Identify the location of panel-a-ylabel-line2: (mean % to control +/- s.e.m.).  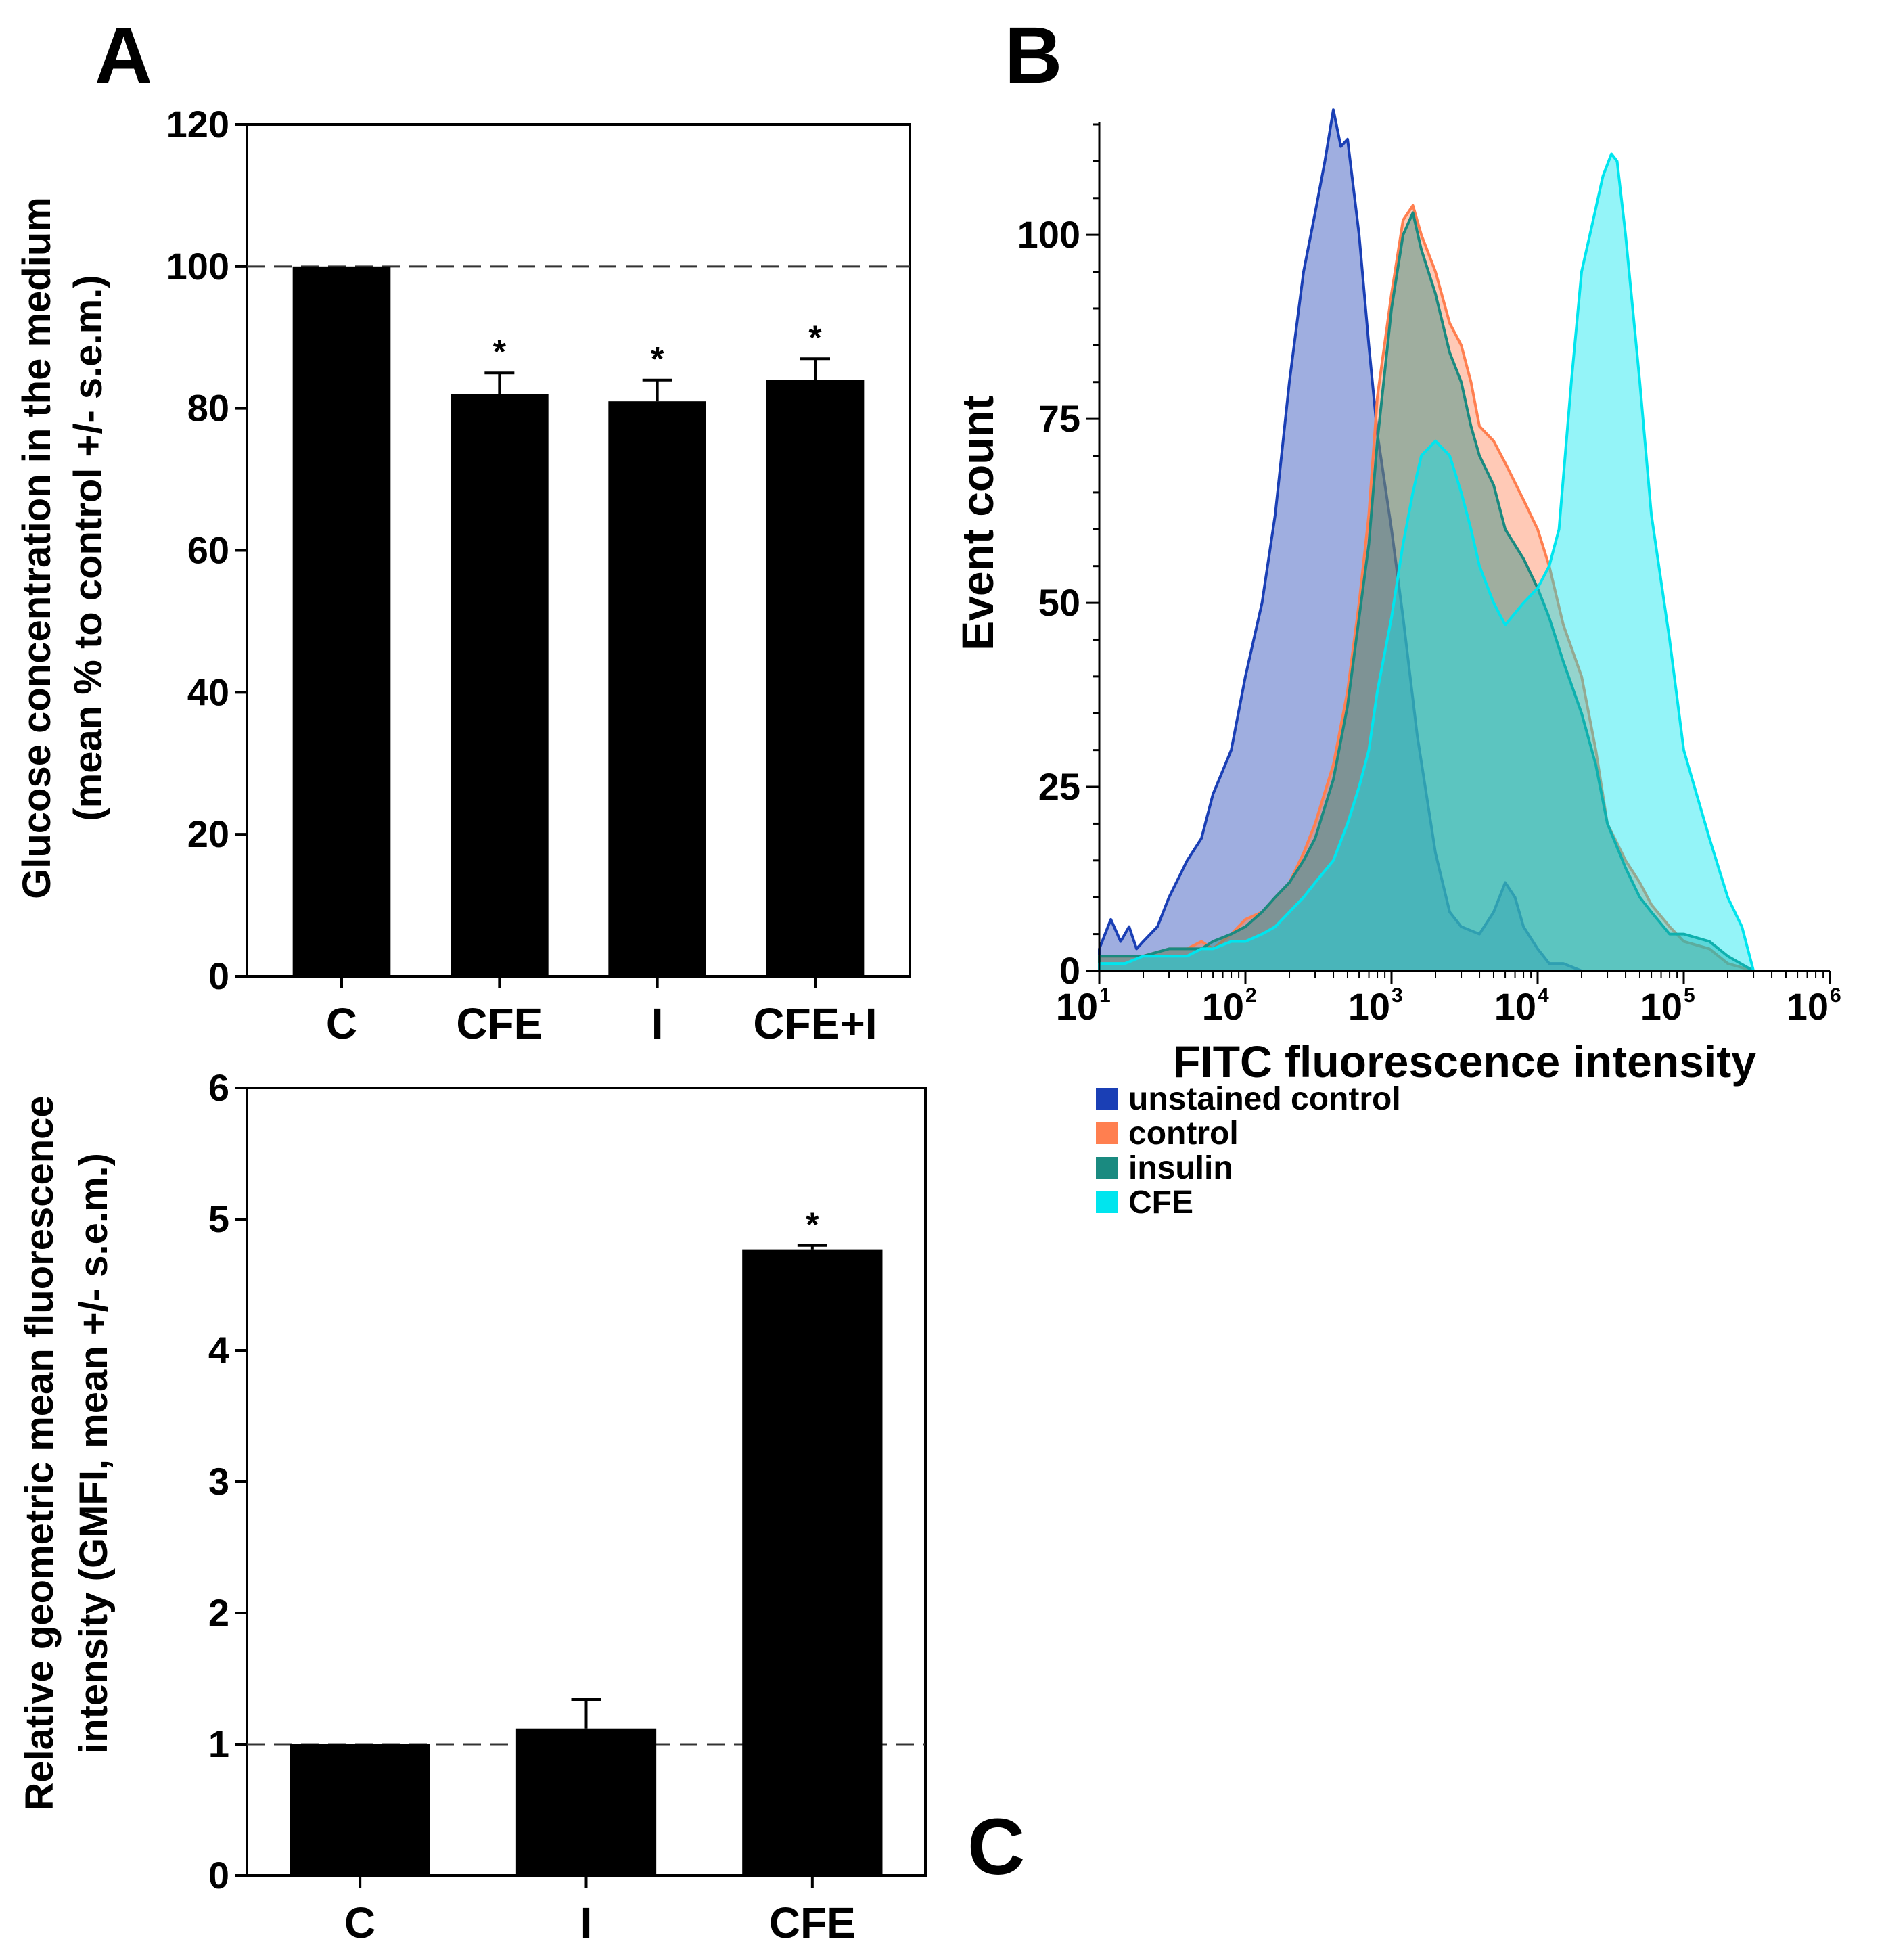
(88, 548).